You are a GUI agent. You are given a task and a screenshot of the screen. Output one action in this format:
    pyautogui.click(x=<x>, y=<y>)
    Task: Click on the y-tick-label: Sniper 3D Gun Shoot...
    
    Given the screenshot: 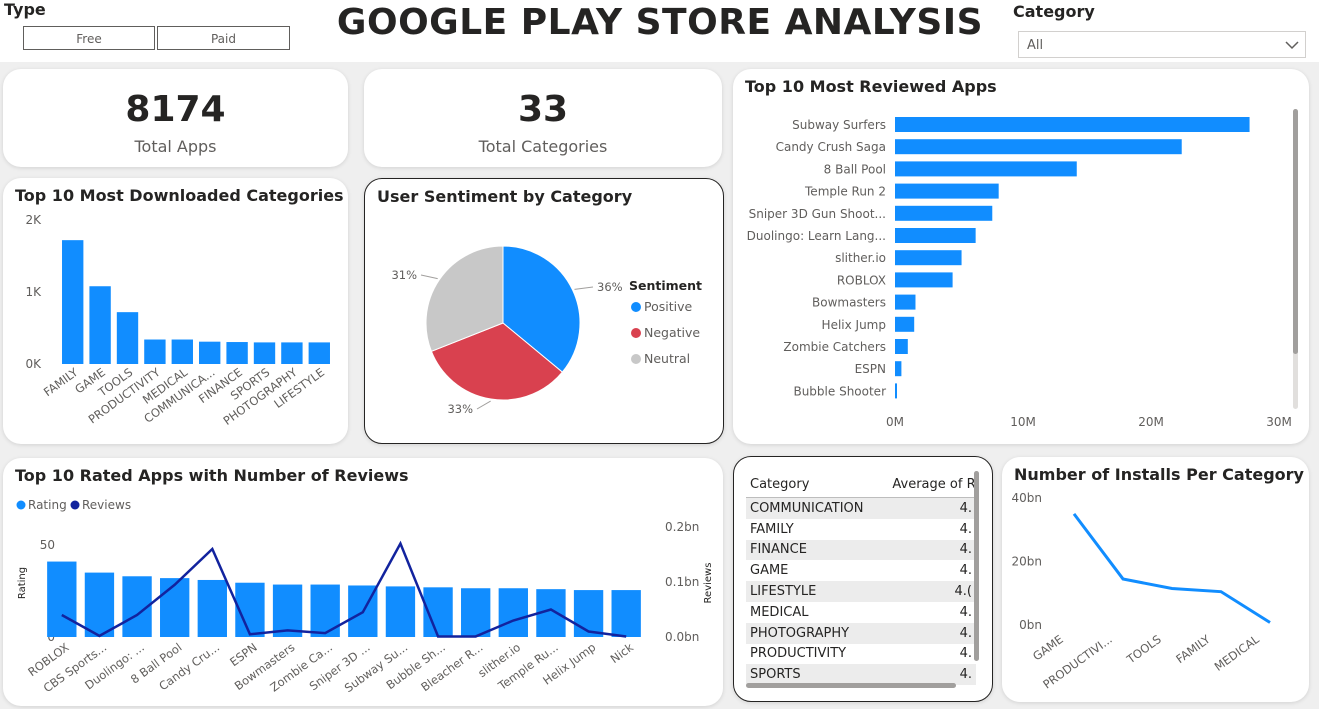 What is the action you would take?
    pyautogui.click(x=817, y=214)
    